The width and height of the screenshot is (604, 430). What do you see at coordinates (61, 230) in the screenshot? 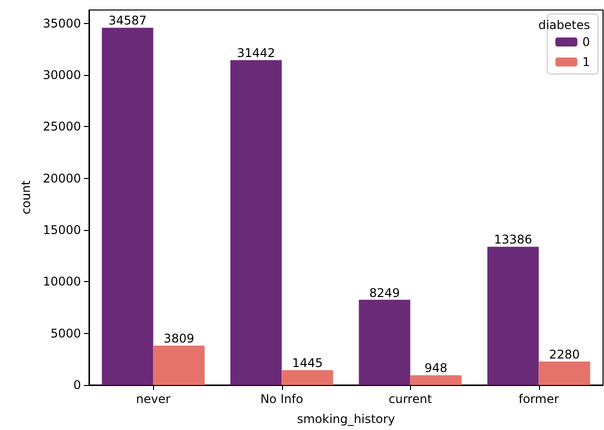
I see `y-tick-label: 15000` at bounding box center [61, 230].